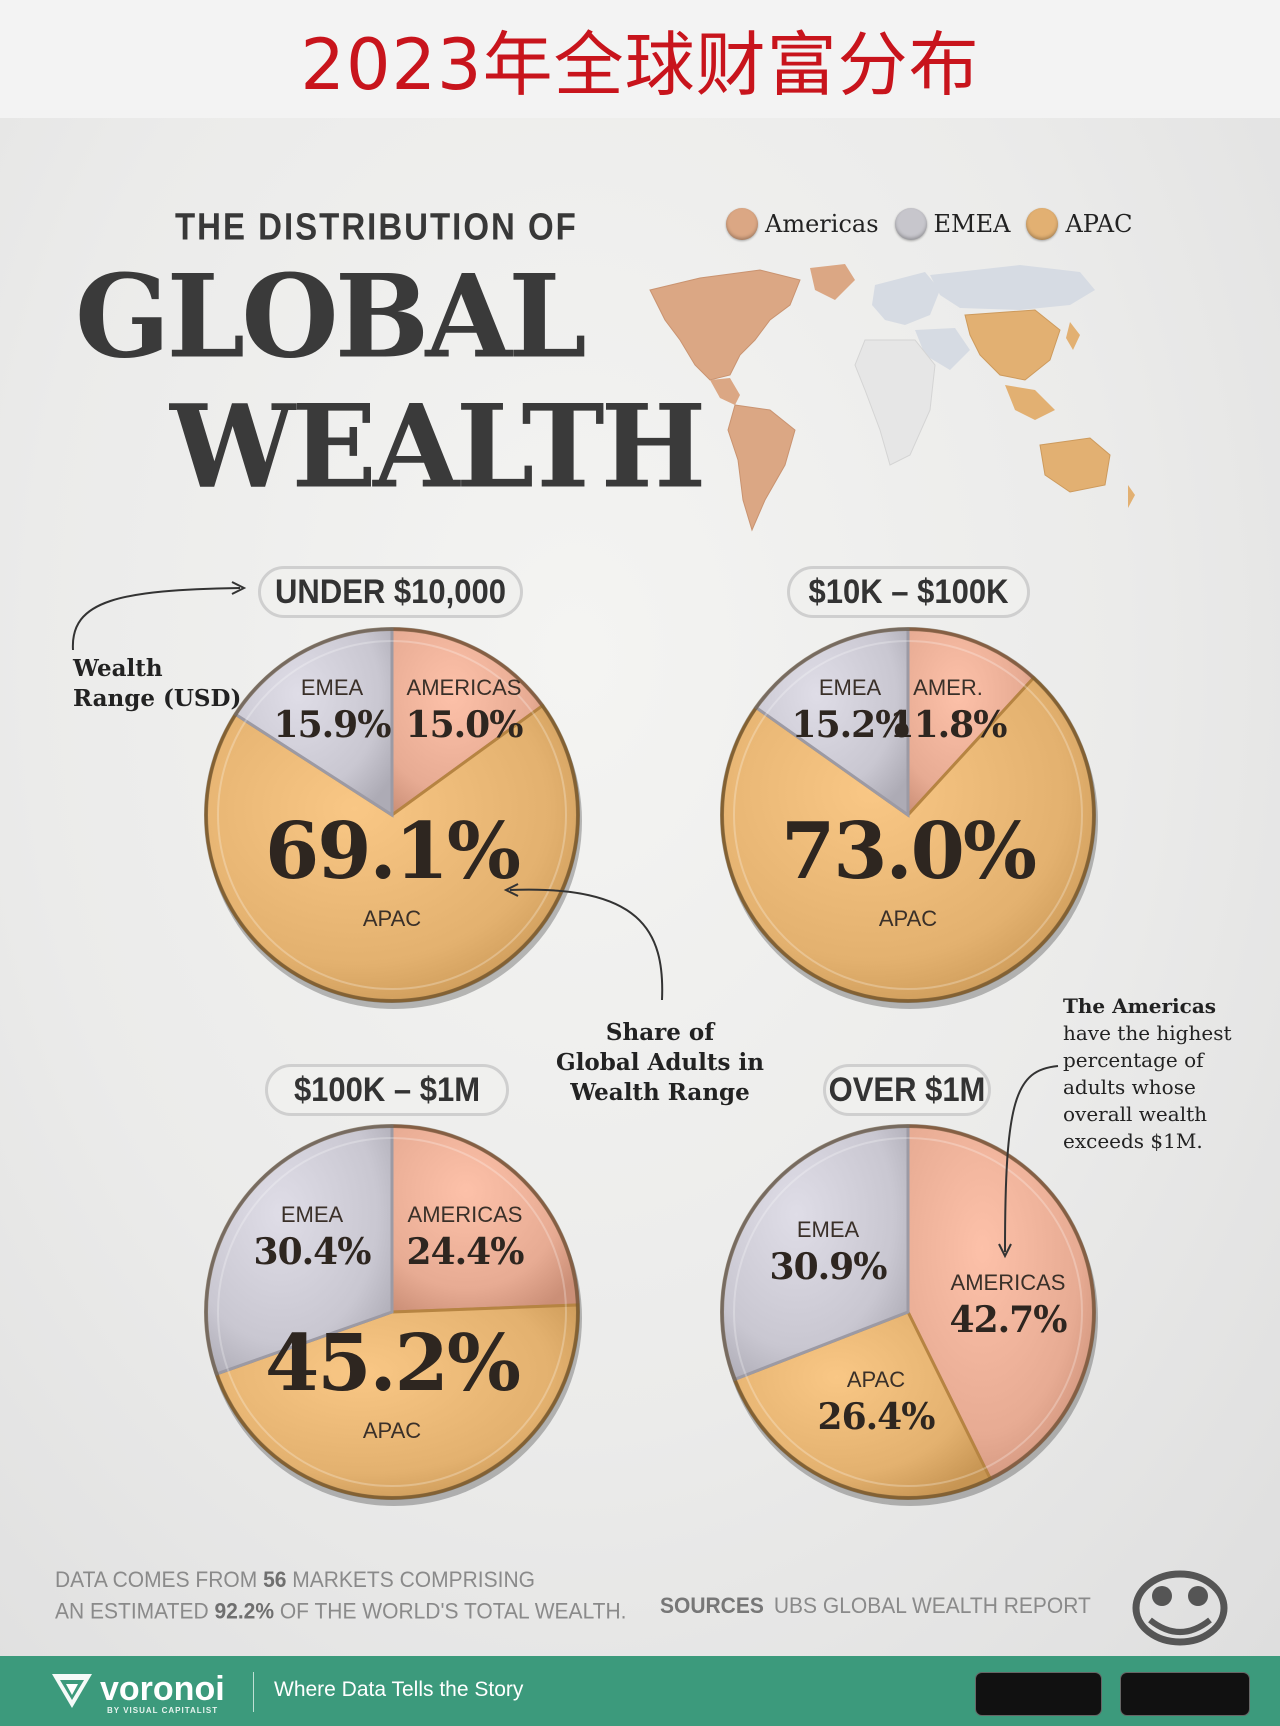 The height and width of the screenshot is (1726, 1280). I want to click on range-pill-10k-100k: $10K – $100K, so click(908, 592).